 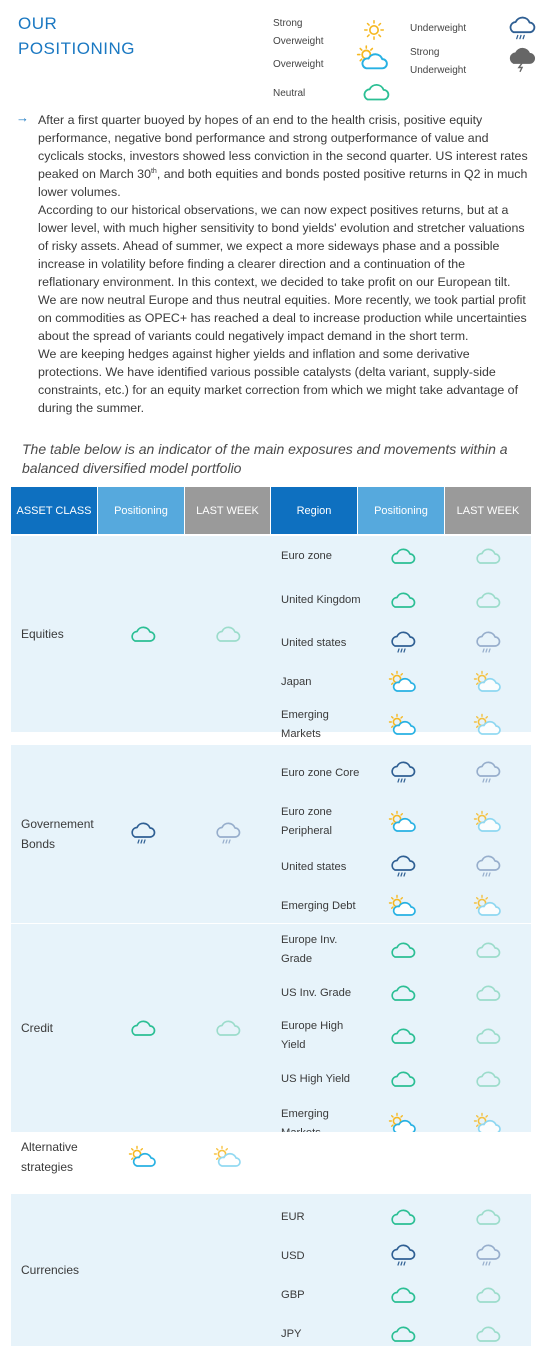 What do you see at coordinates (227, 510) in the screenshot?
I see `header-last-week: LAST WEEK` at bounding box center [227, 510].